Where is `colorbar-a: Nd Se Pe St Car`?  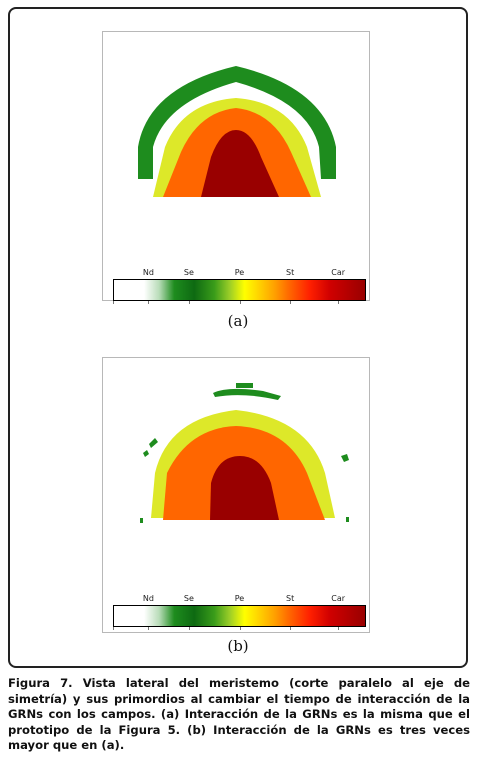 colorbar-a: Nd Se Pe St Car is located at coordinates (239, 286).